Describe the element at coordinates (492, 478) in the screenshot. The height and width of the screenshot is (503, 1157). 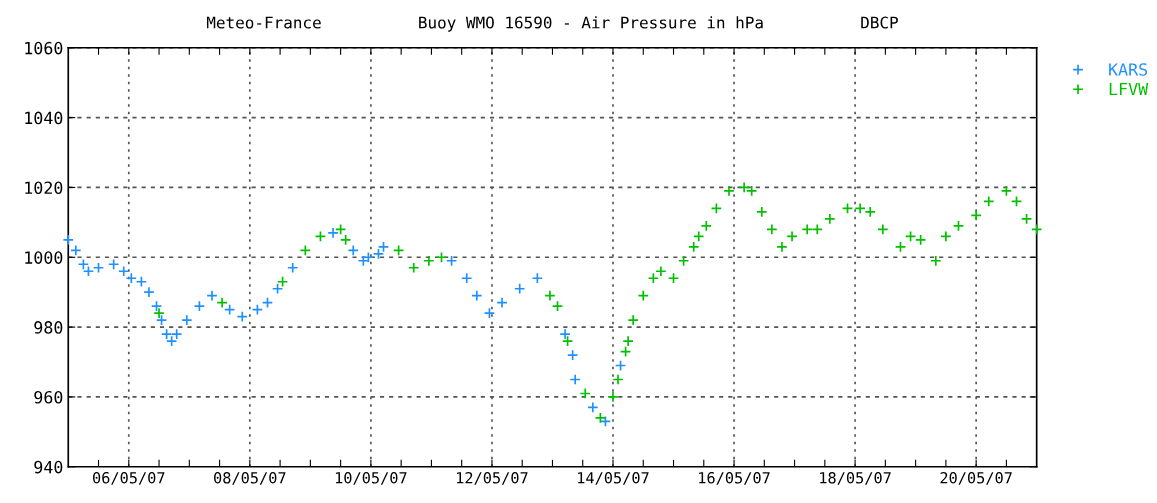
I see `x-tick-label: 12/05/07` at that location.